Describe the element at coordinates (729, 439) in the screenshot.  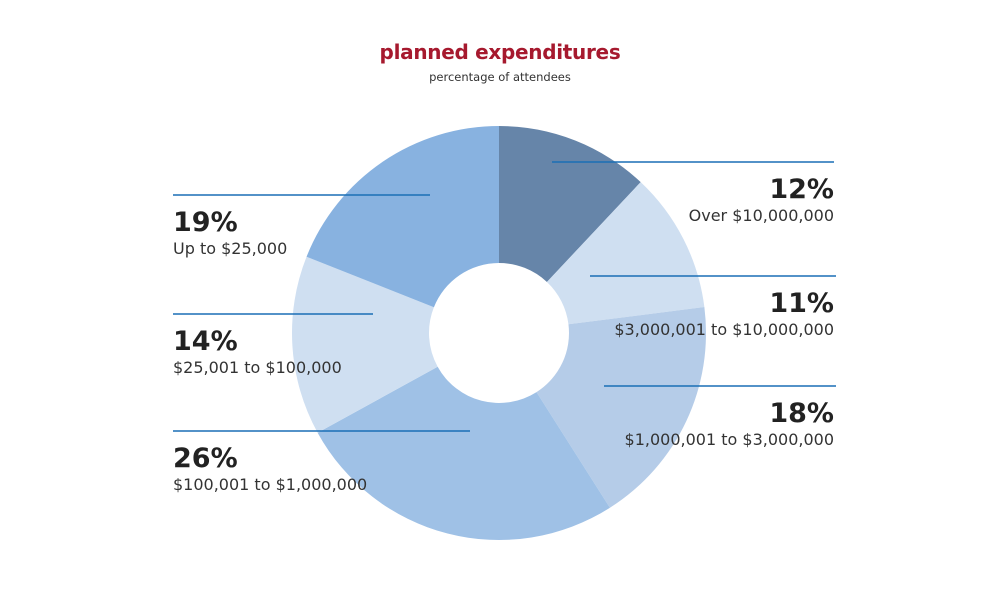
I see `slice-category-label: $1,000,001 to $3,000,000` at that location.